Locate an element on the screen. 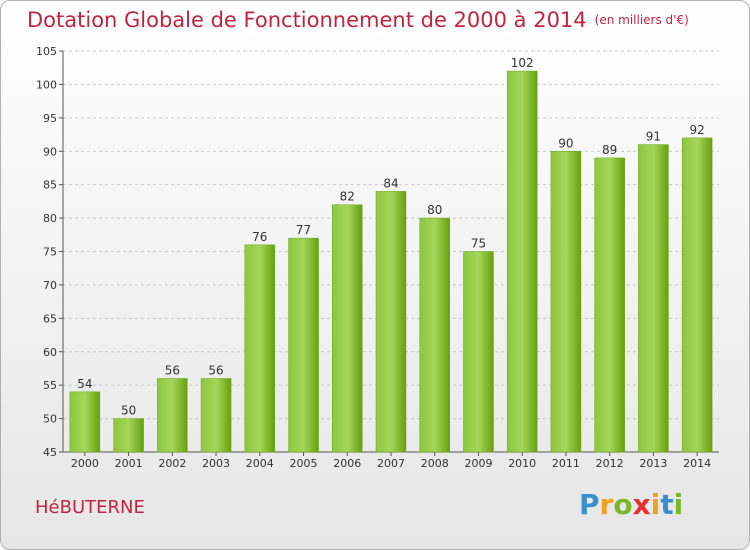 The height and width of the screenshot is (550, 750). y-tick-label: 100 is located at coordinates (46, 84).